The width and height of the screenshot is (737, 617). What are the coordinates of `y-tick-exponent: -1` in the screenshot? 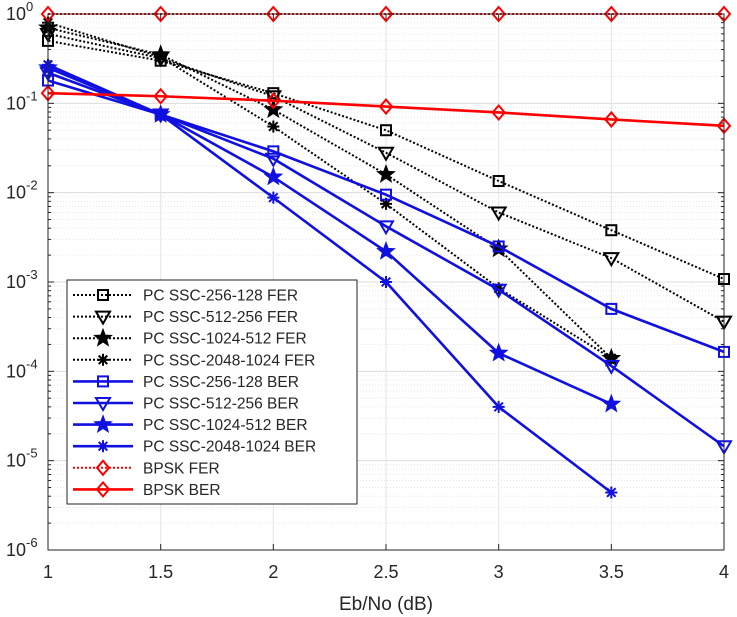 It's located at (32, 95).